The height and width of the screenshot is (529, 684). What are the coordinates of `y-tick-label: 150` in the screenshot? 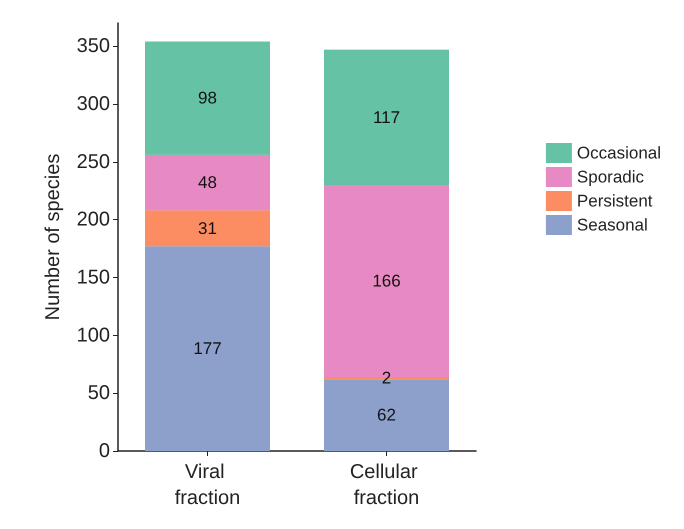 It's located at (93, 277).